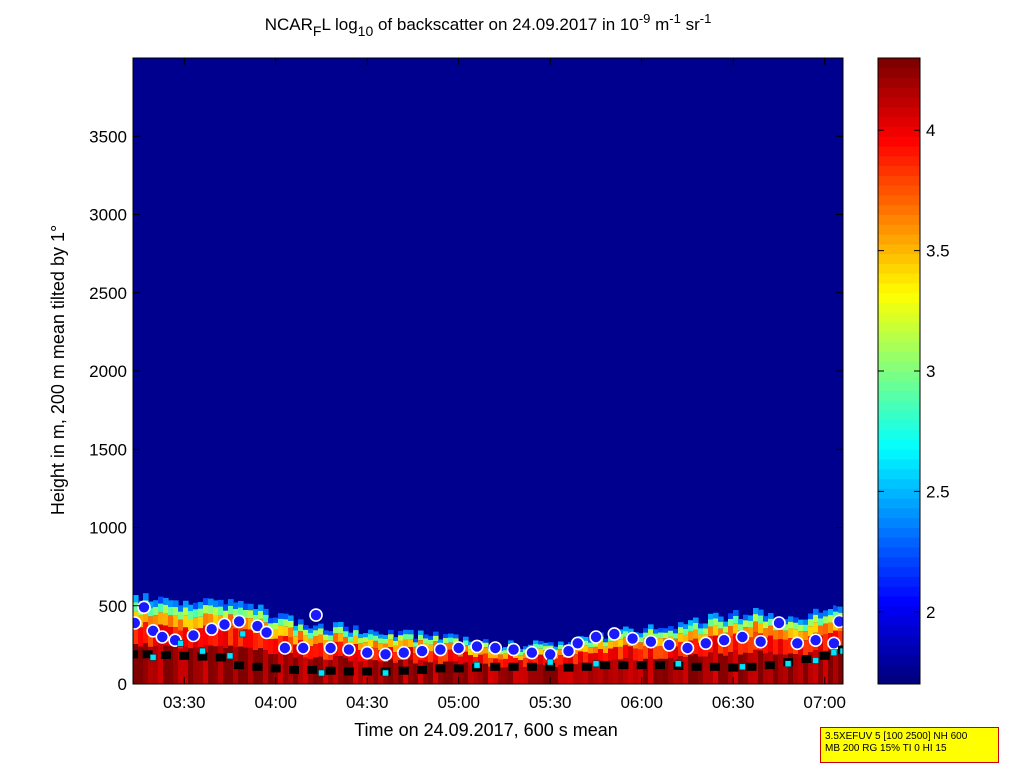 This screenshot has width=1023, height=767. I want to click on x-axis-label: Time on 24.09.2017, 600 s mean, so click(486, 730).